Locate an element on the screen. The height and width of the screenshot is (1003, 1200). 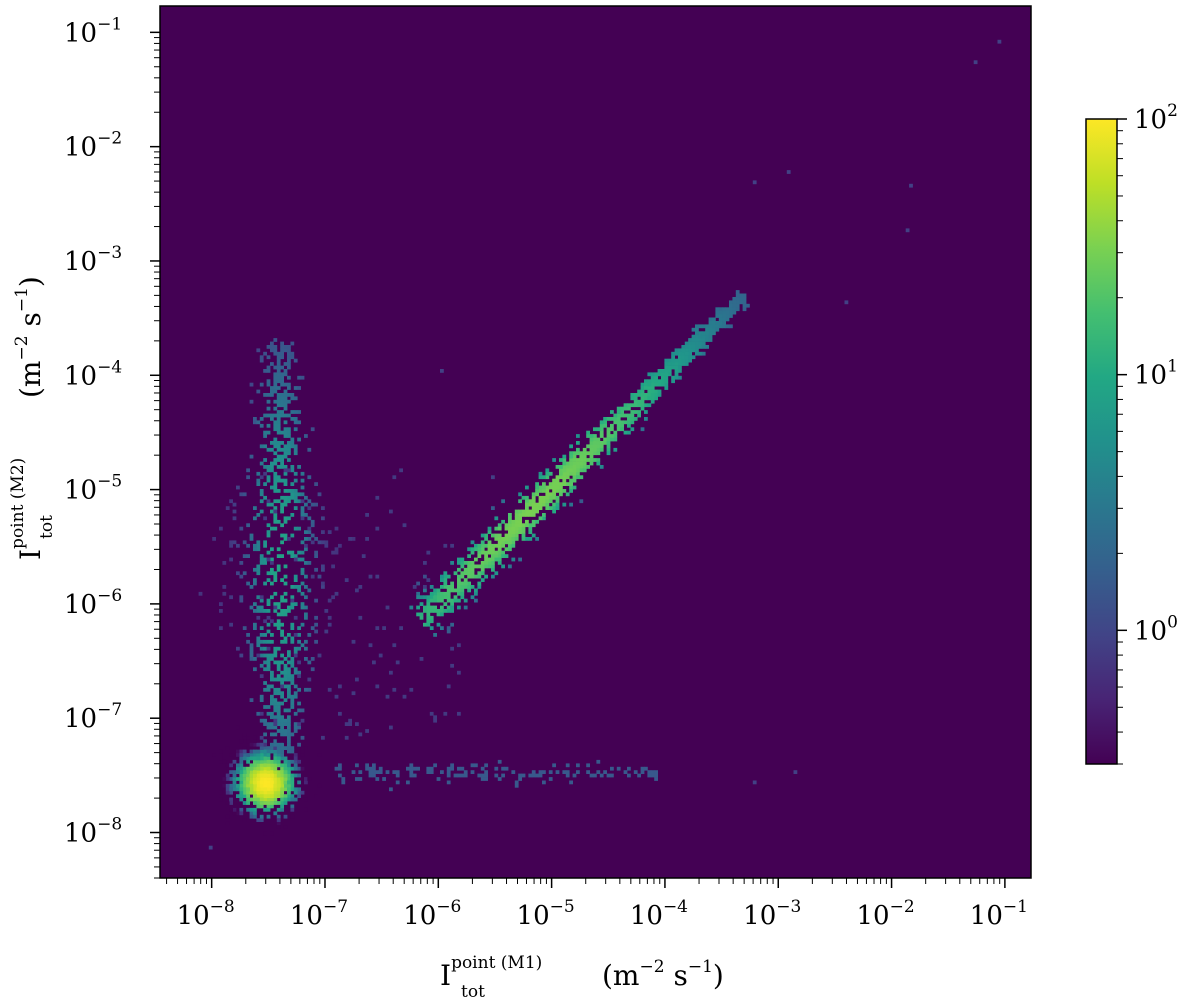
x-label-superscript: point (M1) is located at coordinates (496, 963).